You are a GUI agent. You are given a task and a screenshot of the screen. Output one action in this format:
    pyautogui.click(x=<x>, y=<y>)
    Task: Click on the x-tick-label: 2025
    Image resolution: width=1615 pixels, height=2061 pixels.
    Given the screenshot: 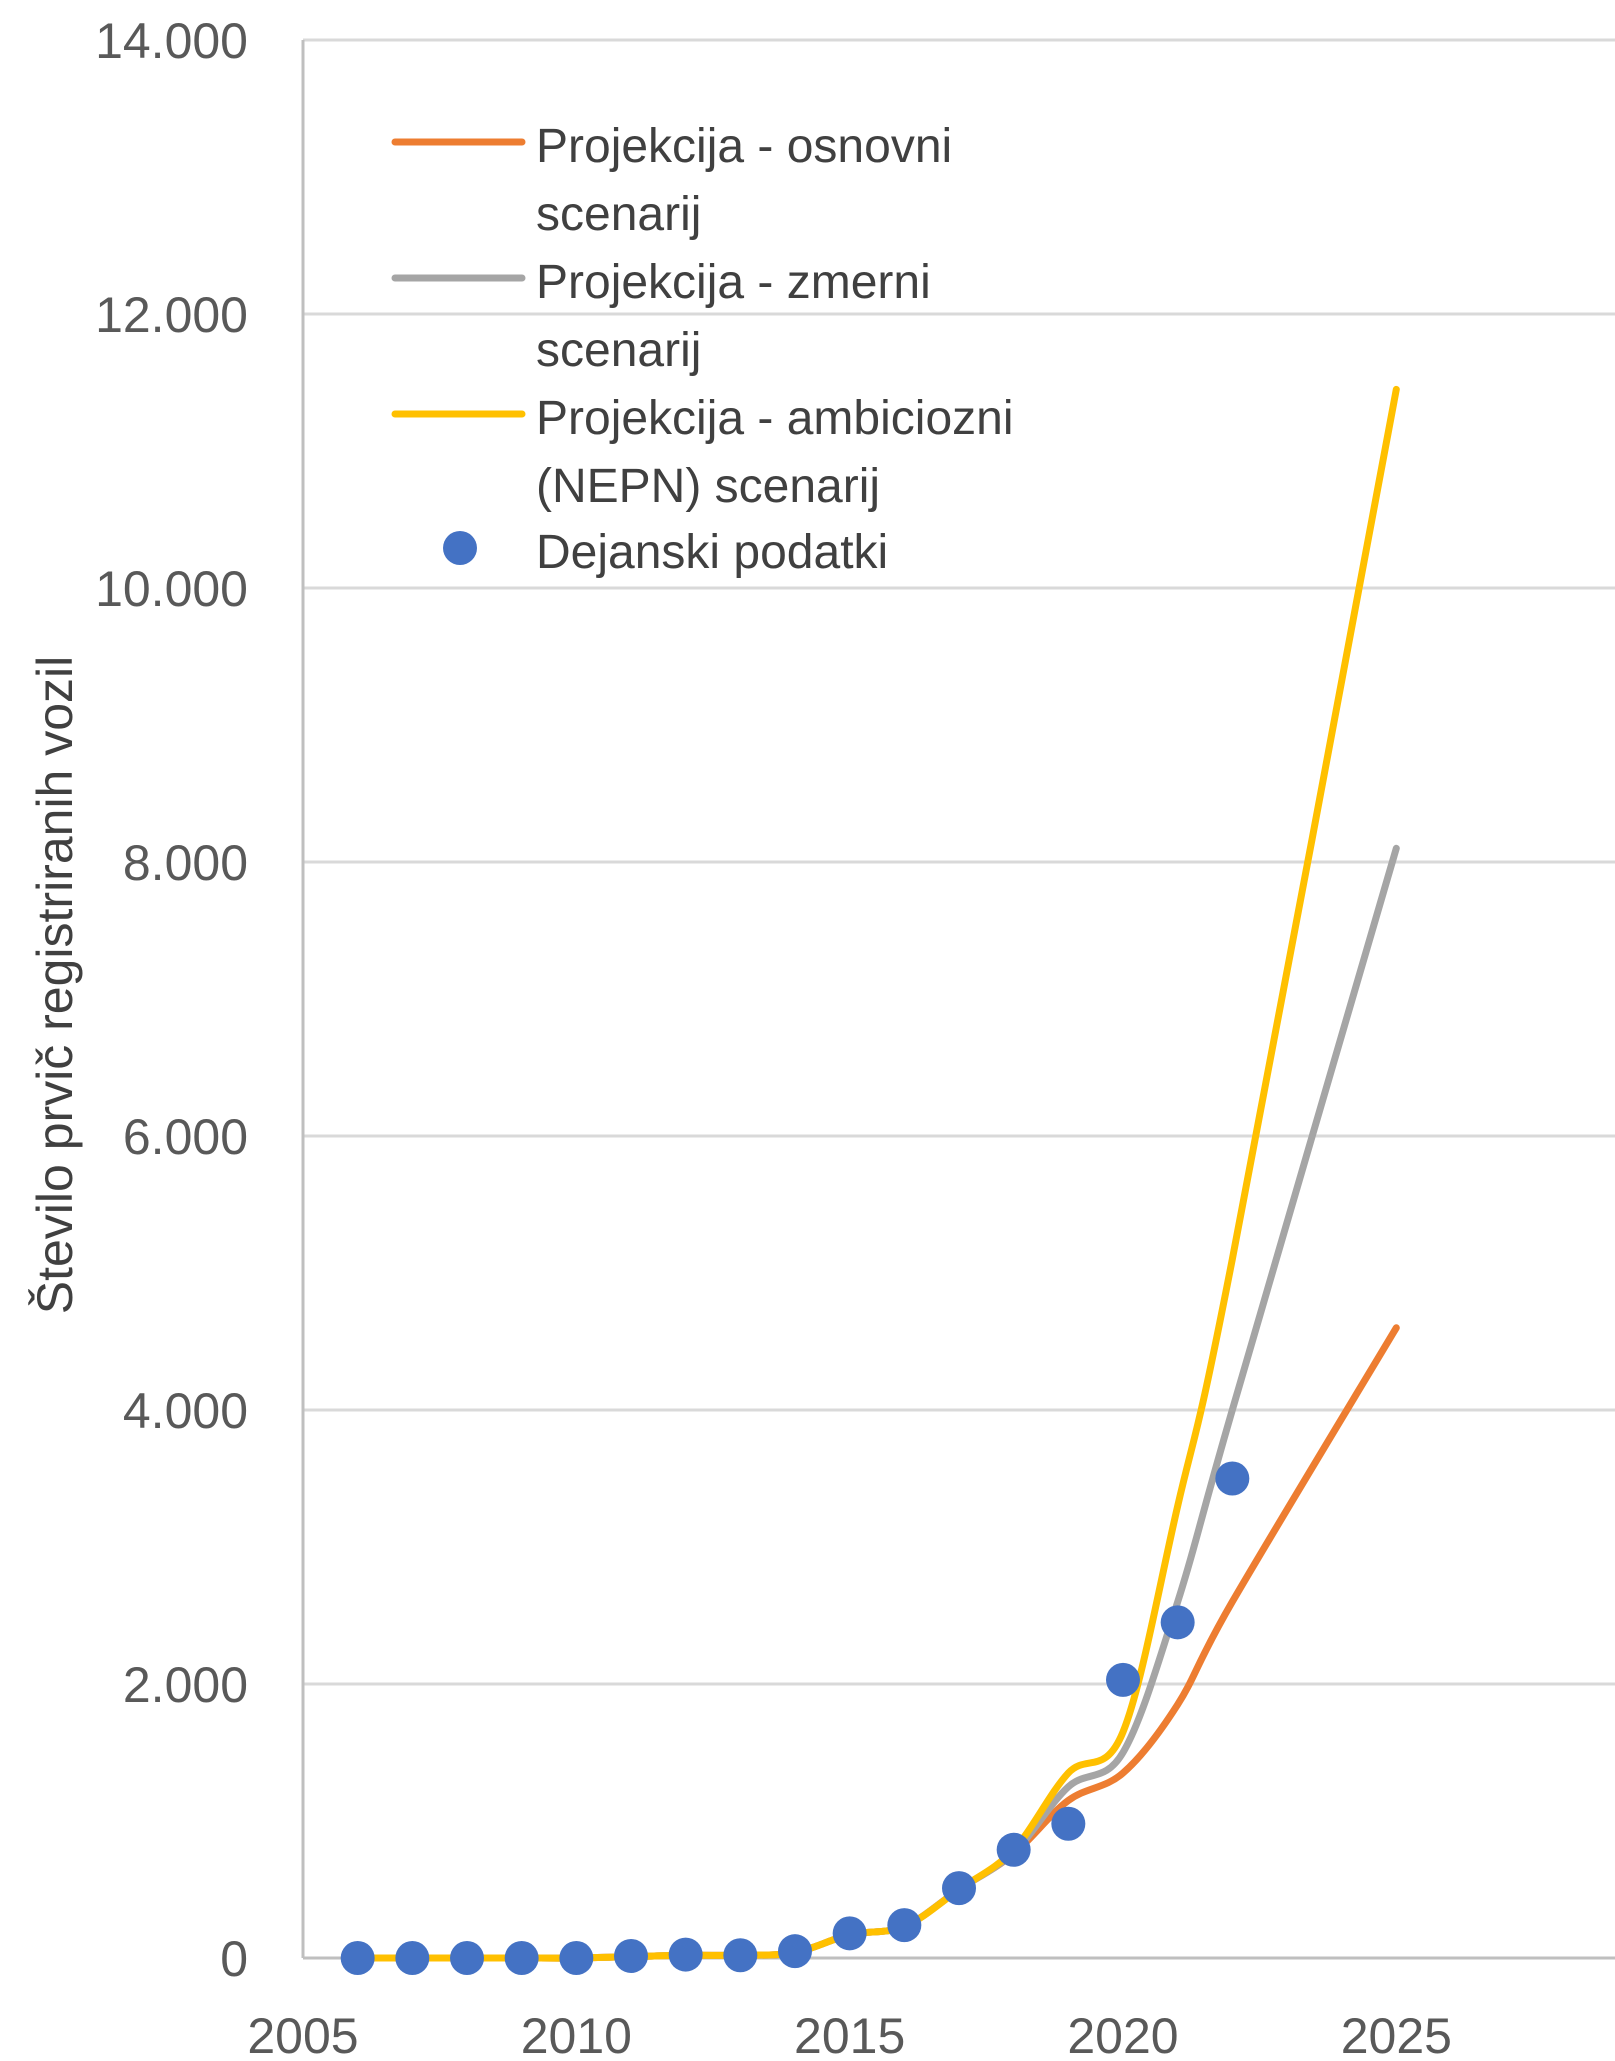 What is the action you would take?
    pyautogui.click(x=1396, y=2034)
    